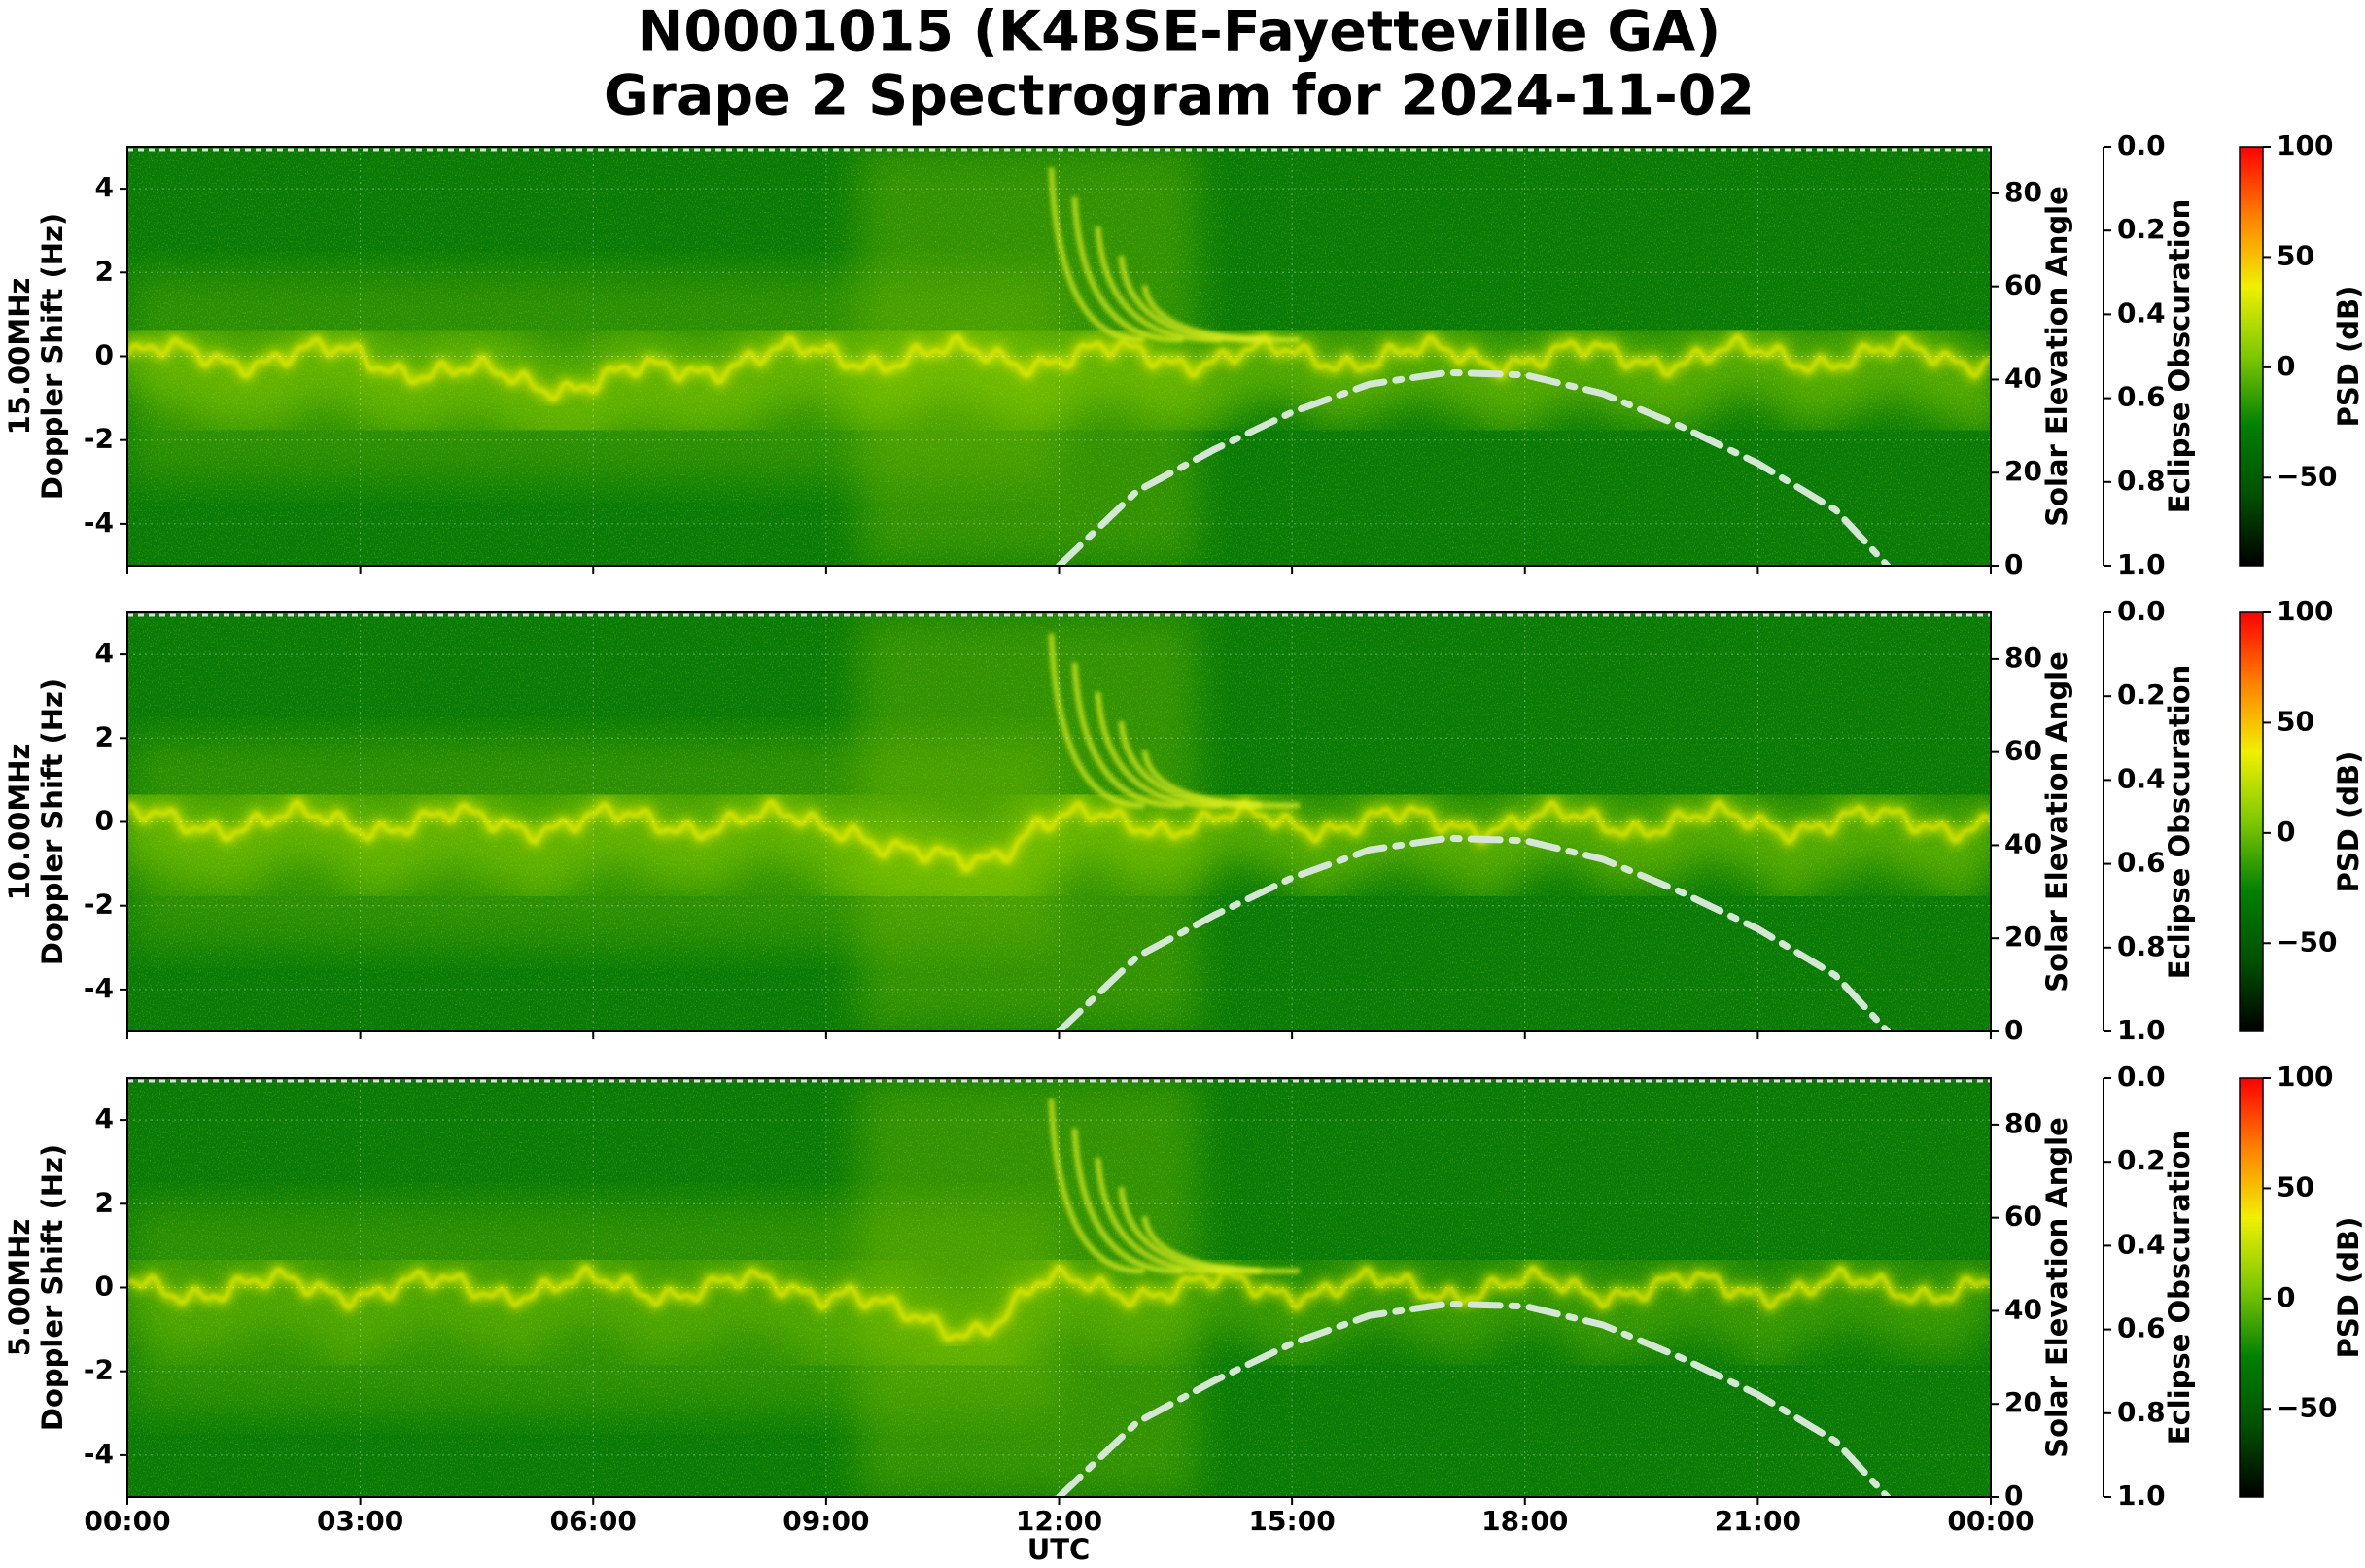  Describe the element at coordinates (1180, 32) in the screenshot. I see `title-line: N0001015 (K4BSE-Fayetteville GA)` at that location.